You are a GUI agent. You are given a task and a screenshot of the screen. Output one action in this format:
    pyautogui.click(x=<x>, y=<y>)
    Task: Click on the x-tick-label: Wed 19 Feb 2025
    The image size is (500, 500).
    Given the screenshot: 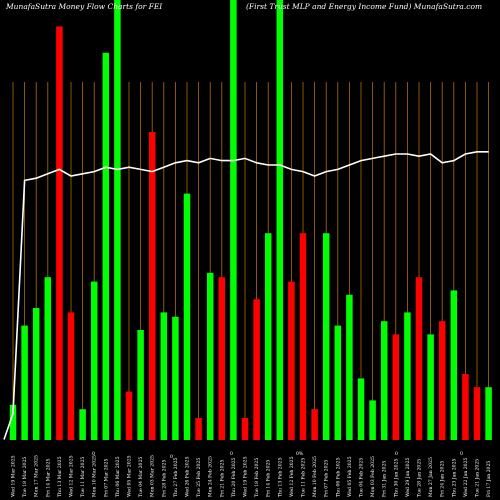 What is the action you would take?
    pyautogui.click(x=246, y=476)
    